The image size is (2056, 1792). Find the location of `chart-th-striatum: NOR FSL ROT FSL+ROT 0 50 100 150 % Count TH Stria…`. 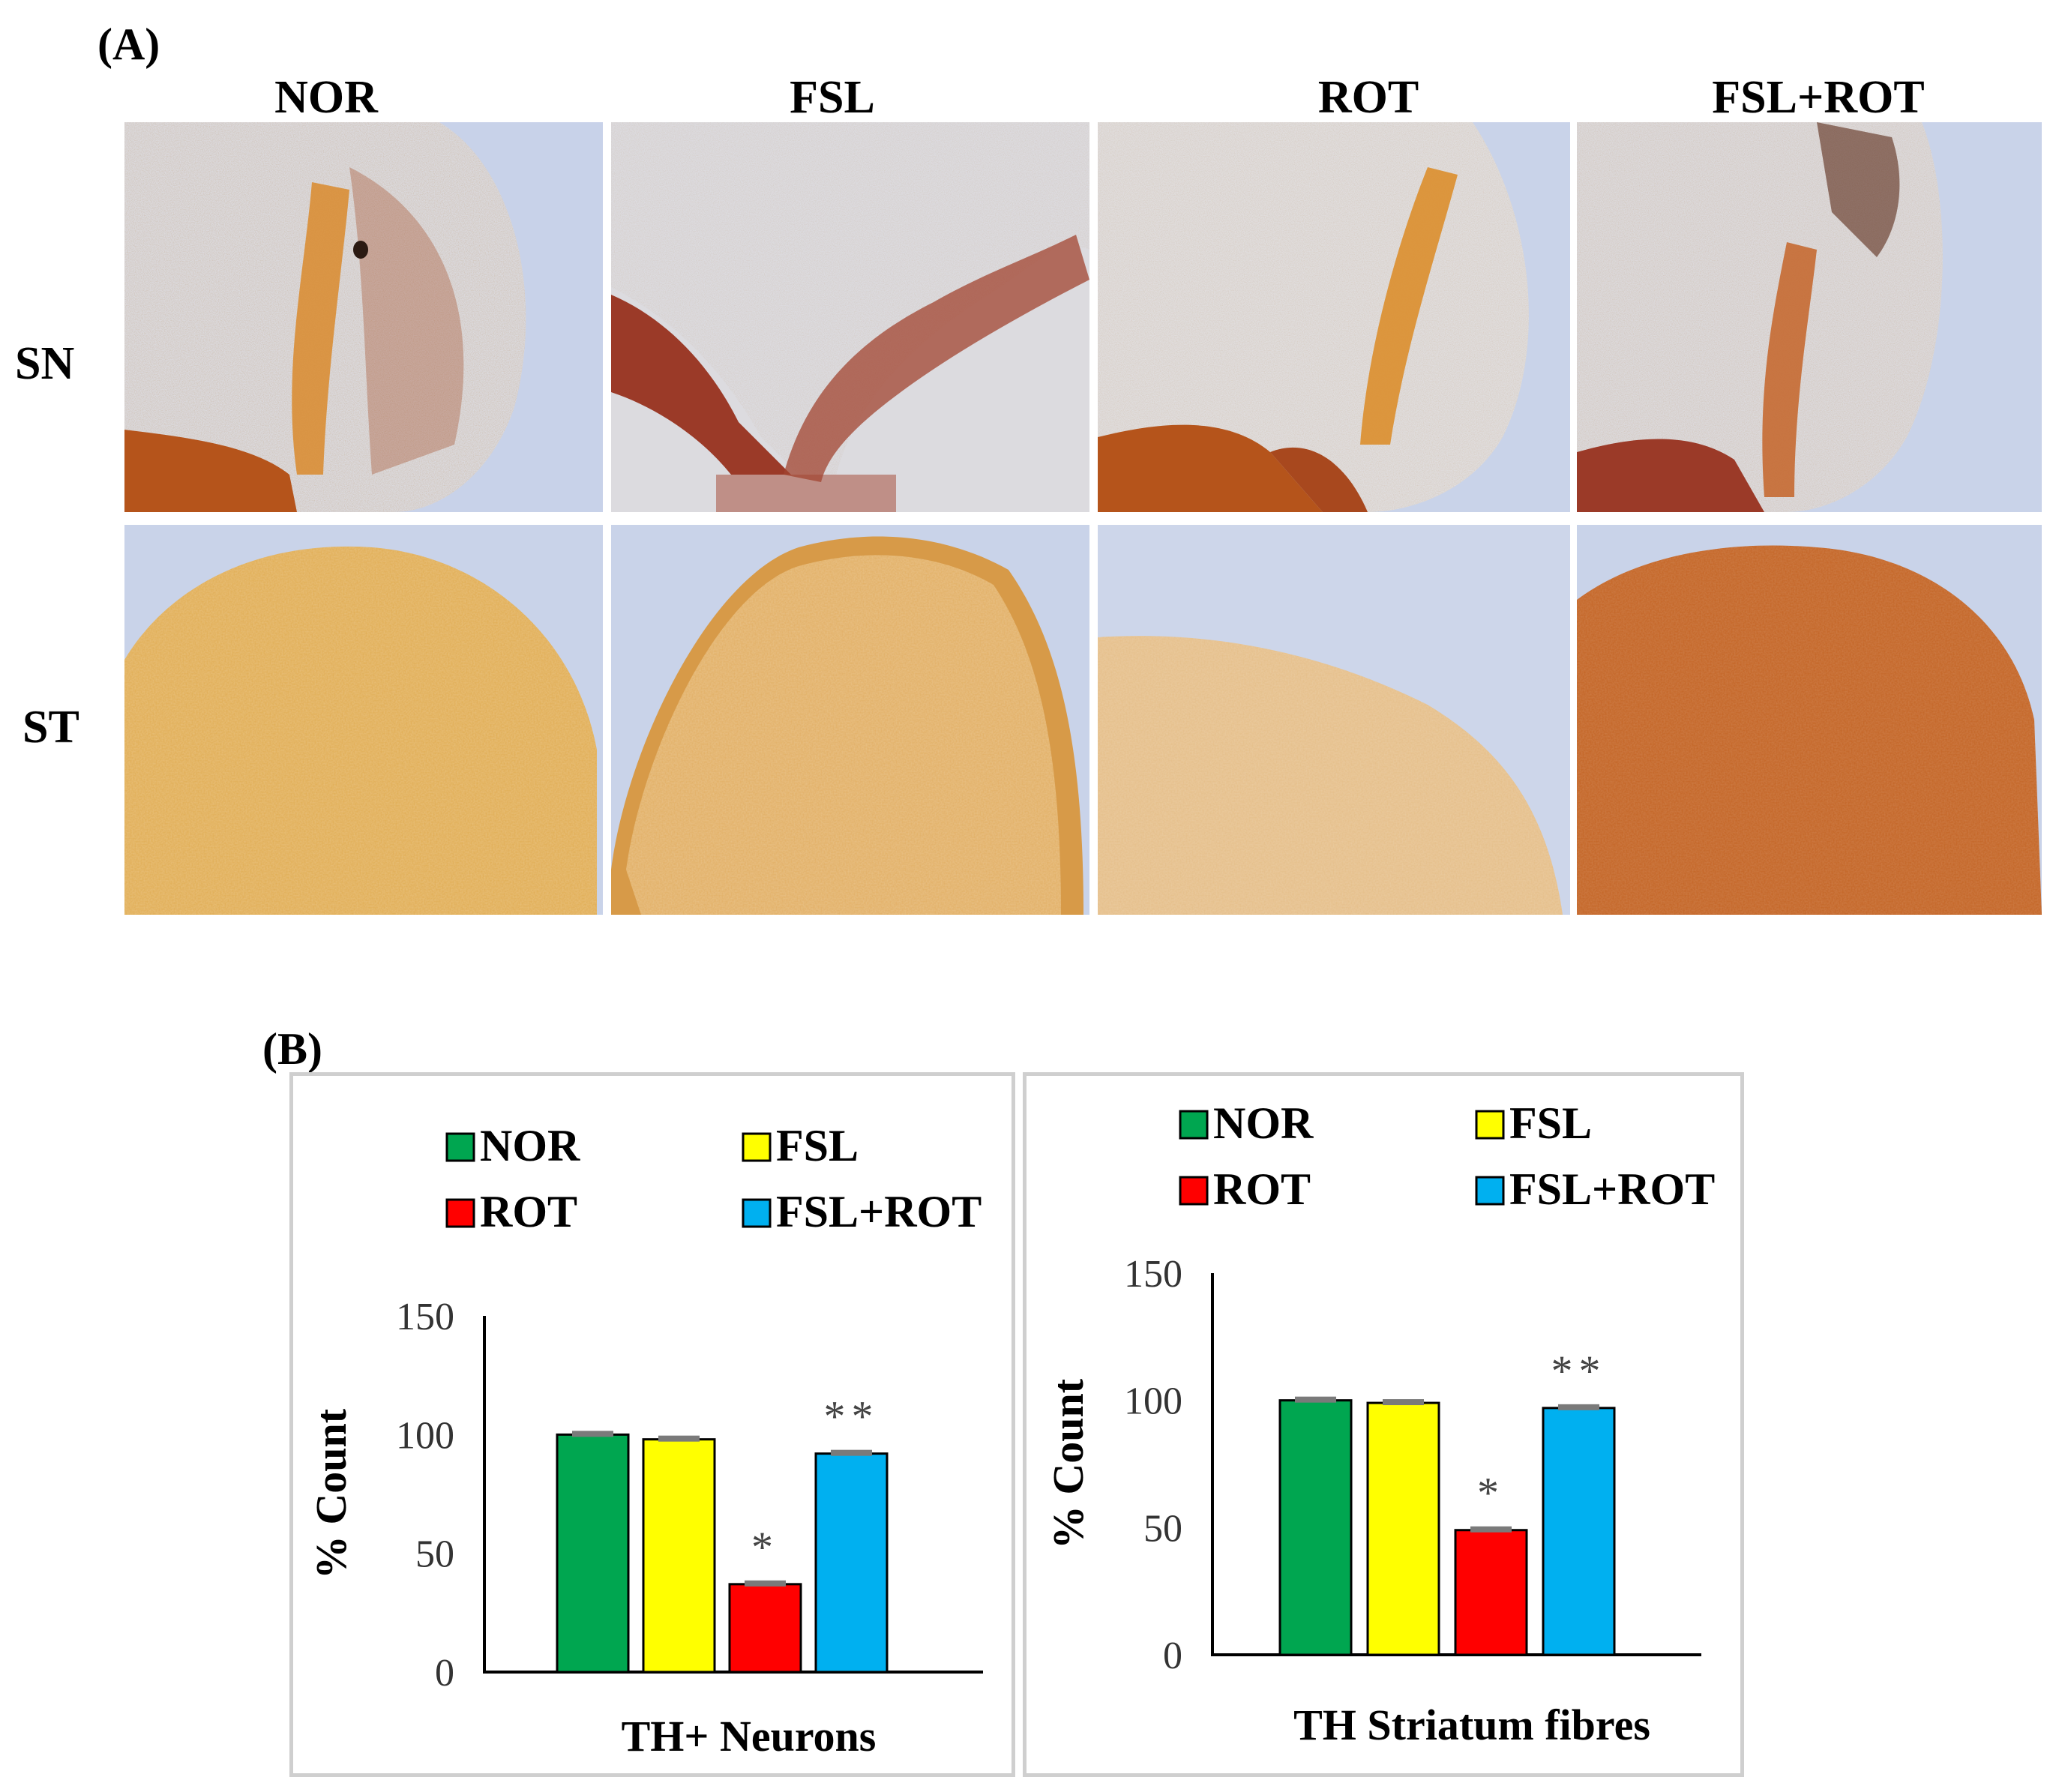

chart-th-striatum: NOR FSL ROT FSL+ROT 0 50 100 150 % Count TH Stria… is located at coordinates (1383, 1424).